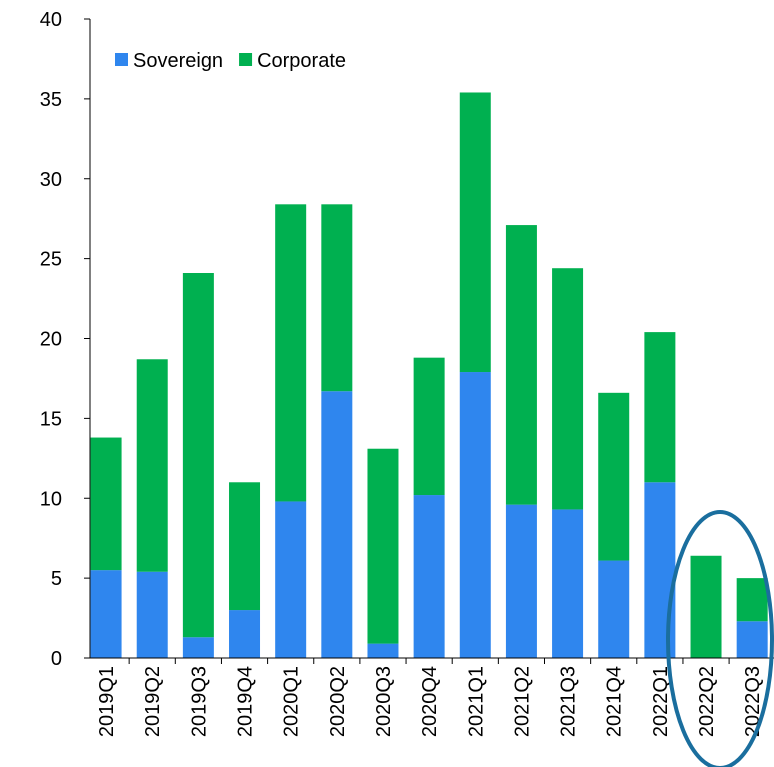  Describe the element at coordinates (707, 701) in the screenshot. I see `x-tick-label: 2022Q2` at that location.